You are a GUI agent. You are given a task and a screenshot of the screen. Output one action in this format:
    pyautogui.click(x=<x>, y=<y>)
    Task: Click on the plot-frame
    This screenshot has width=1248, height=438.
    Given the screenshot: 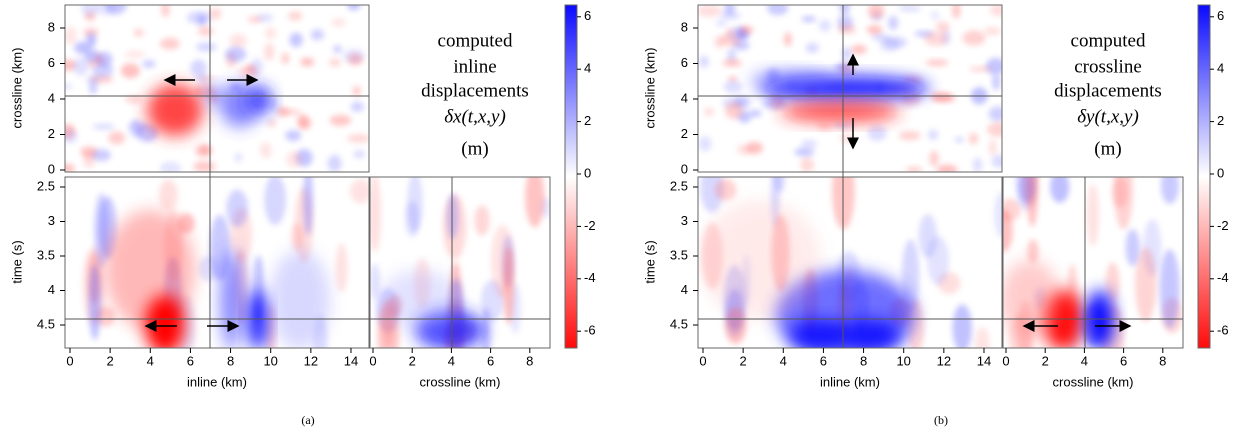 What is the action you would take?
    pyautogui.click(x=217, y=88)
    